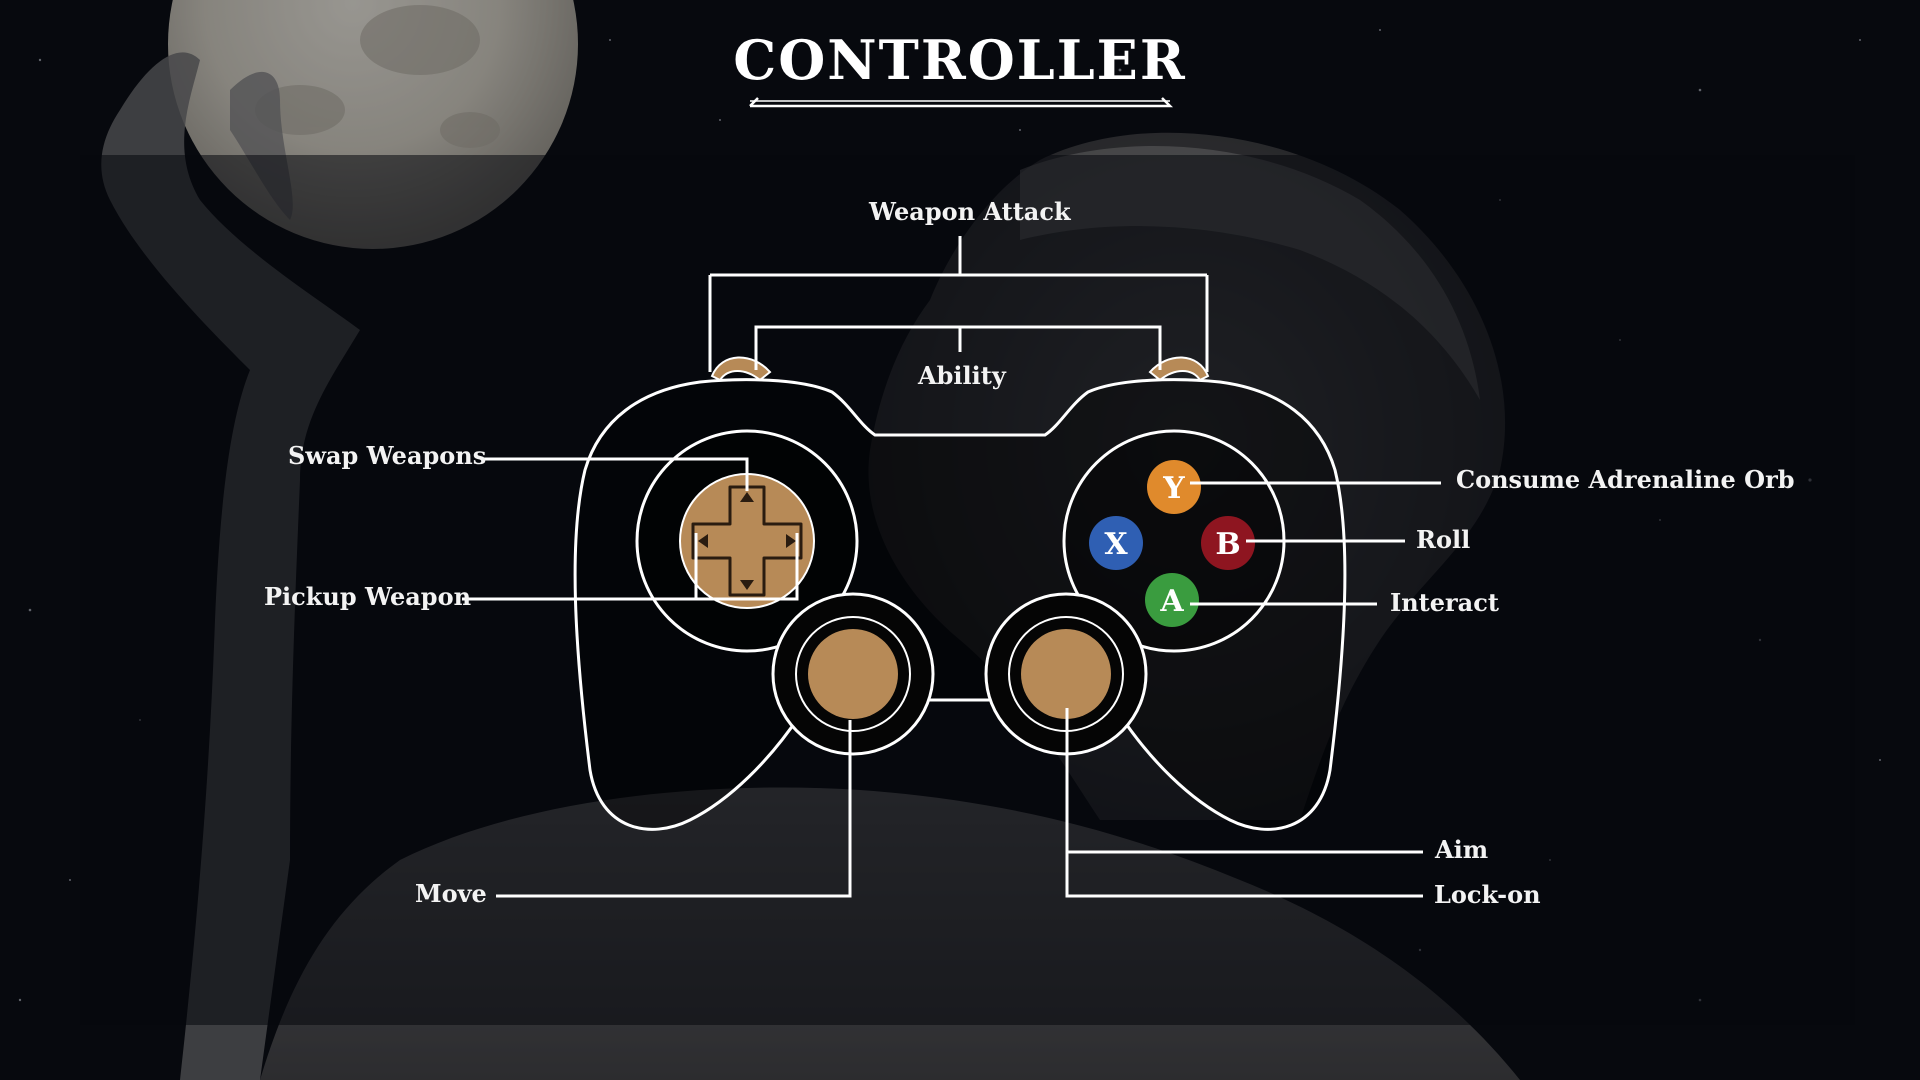 This screenshot has width=1920, height=1080. Describe the element at coordinates (1462, 849) in the screenshot. I see `label-aim: Aim` at that location.